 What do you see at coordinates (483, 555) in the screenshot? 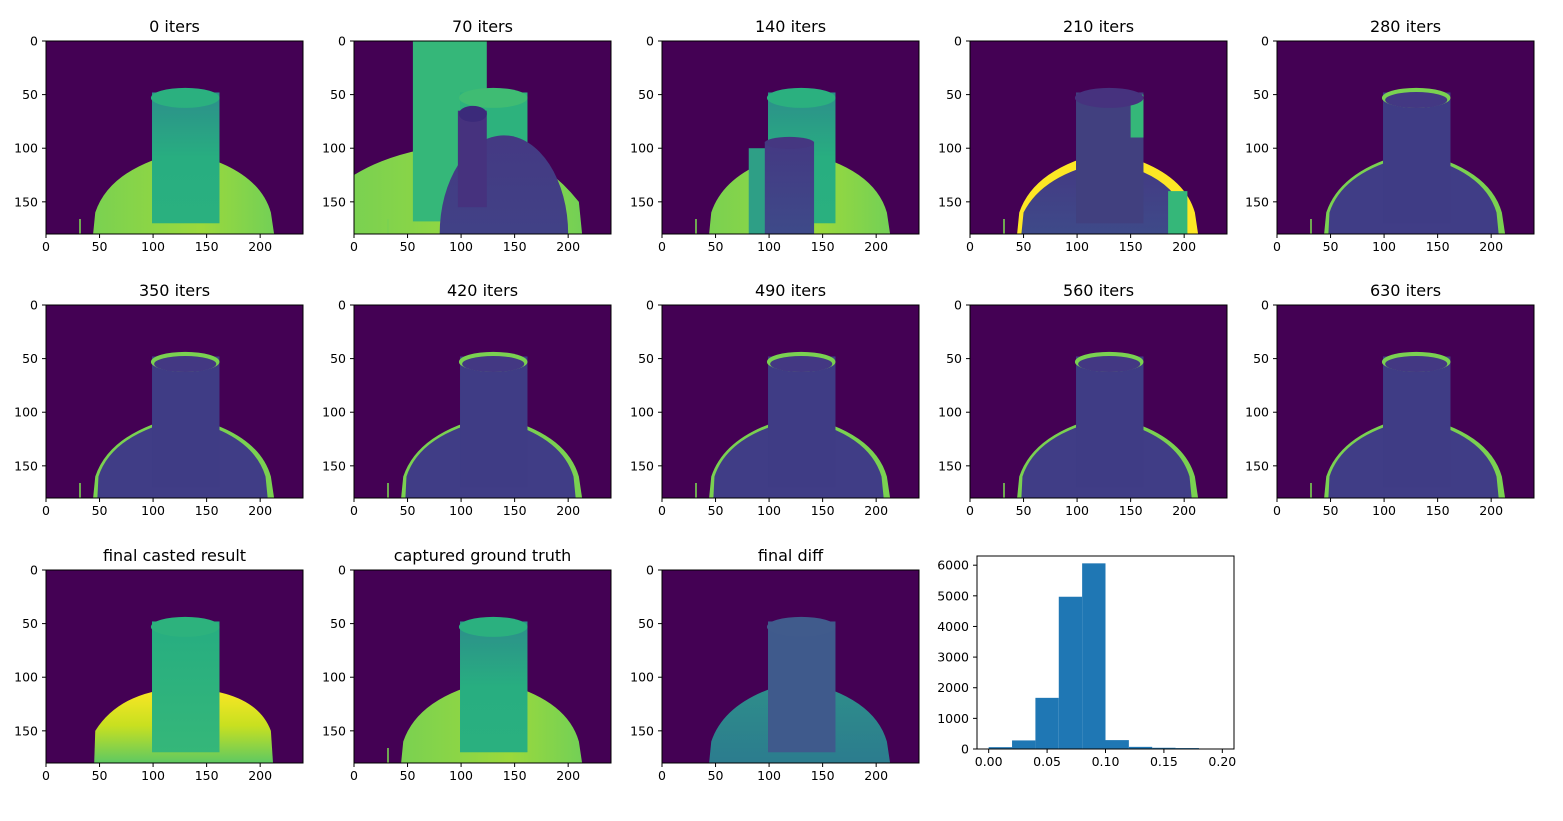
I see `panel-title: captured ground truth` at bounding box center [483, 555].